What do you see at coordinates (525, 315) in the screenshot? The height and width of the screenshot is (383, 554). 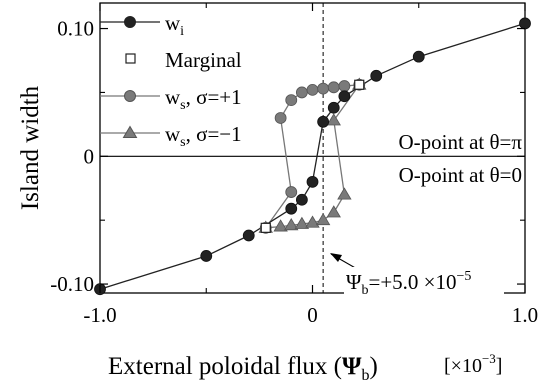 I see `x-tick-label: 1.0` at bounding box center [525, 315].